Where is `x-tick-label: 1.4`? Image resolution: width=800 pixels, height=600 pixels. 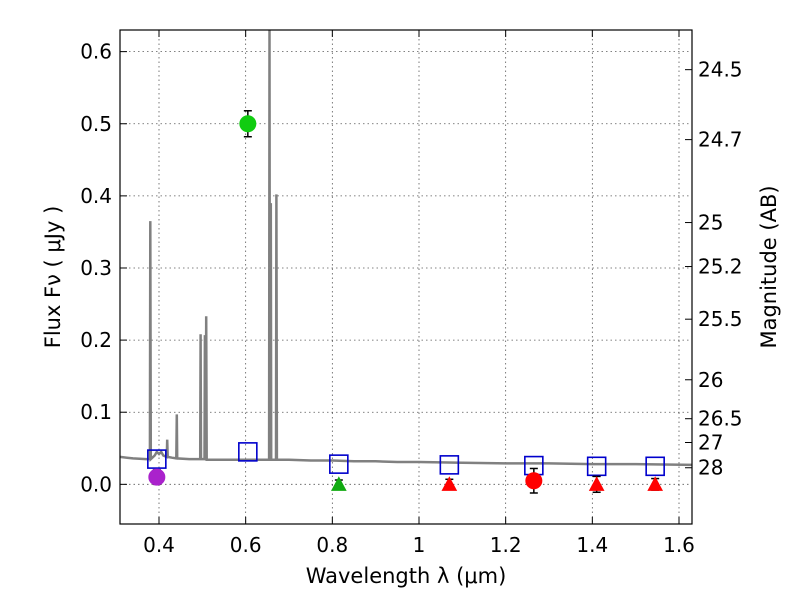 x-tick-label: 1.4 is located at coordinates (592, 545).